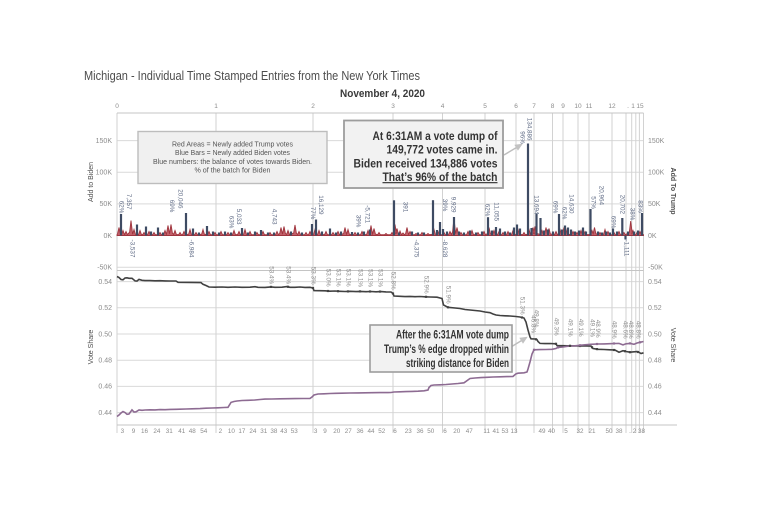 This screenshot has width=761, height=515. What do you see at coordinates (242, 431) in the screenshot?
I see `svg-text: 17` at bounding box center [242, 431].